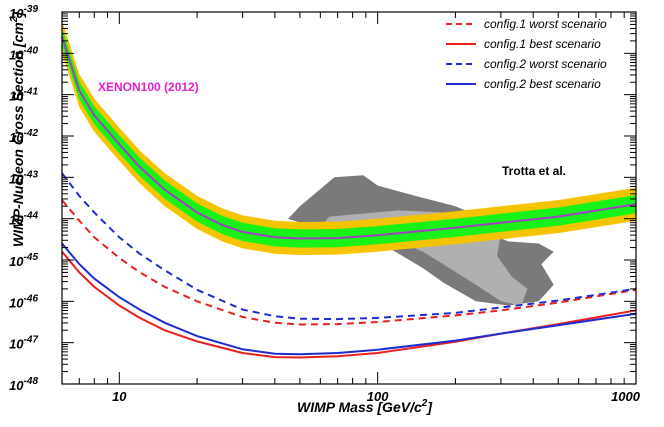 The width and height of the screenshot is (664, 427). Describe the element at coordinates (545, 64) in the screenshot. I see `legend-label: config.2 worst scenario` at that location.